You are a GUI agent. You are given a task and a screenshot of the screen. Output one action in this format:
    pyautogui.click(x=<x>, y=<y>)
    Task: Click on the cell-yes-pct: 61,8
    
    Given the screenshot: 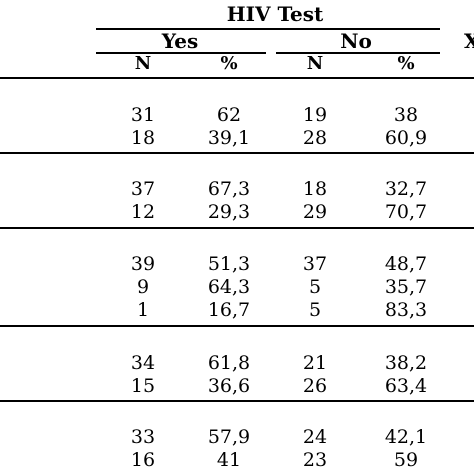 What is the action you would take?
    pyautogui.click(x=229, y=363)
    